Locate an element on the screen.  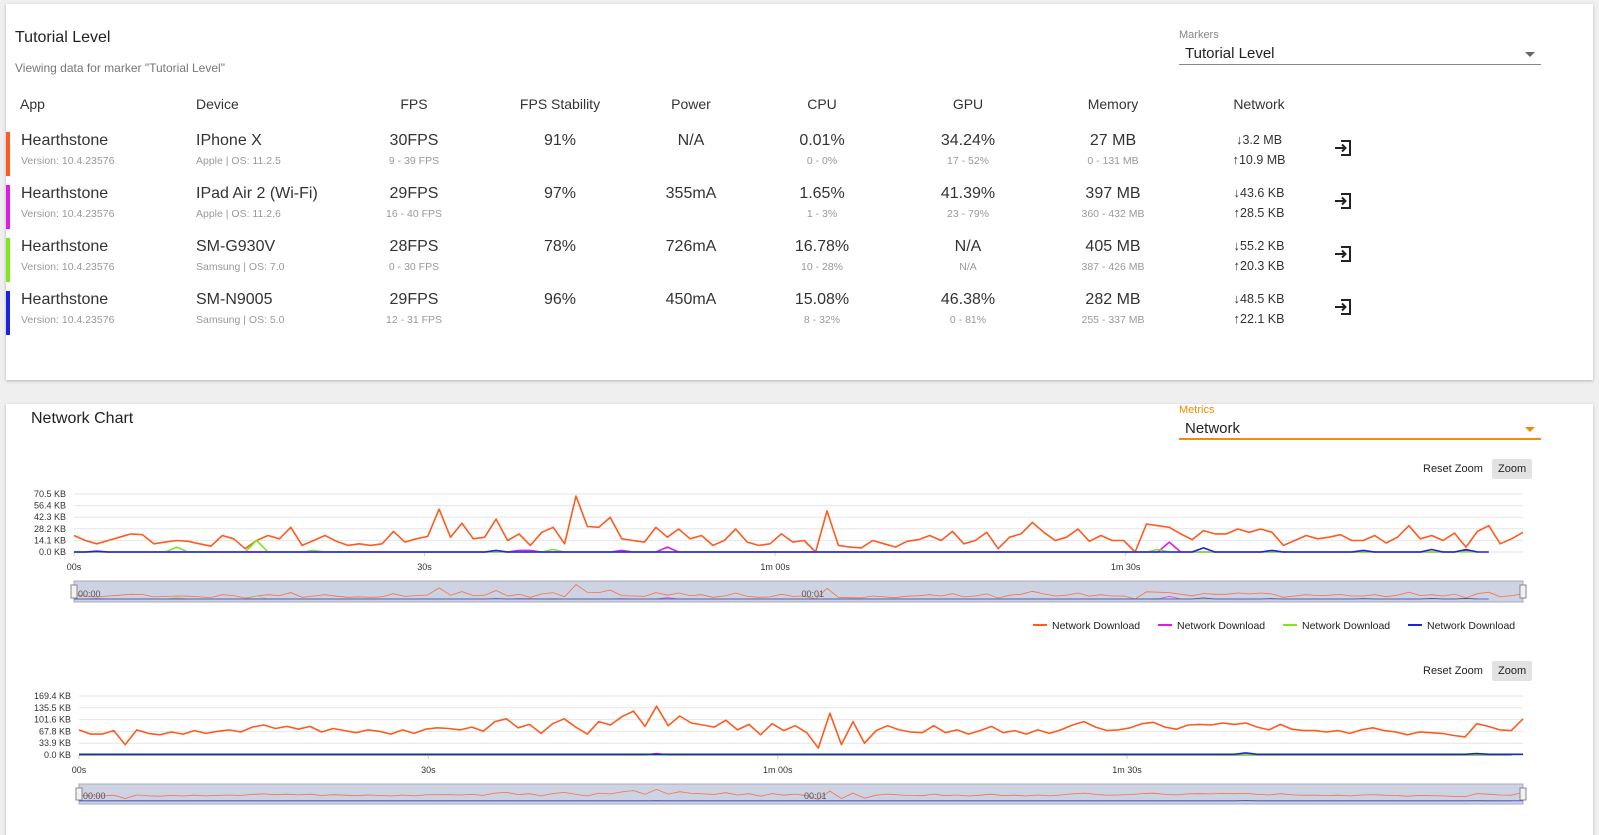
markers-select: Markers Tutorial Level is located at coordinates (1360, 47).